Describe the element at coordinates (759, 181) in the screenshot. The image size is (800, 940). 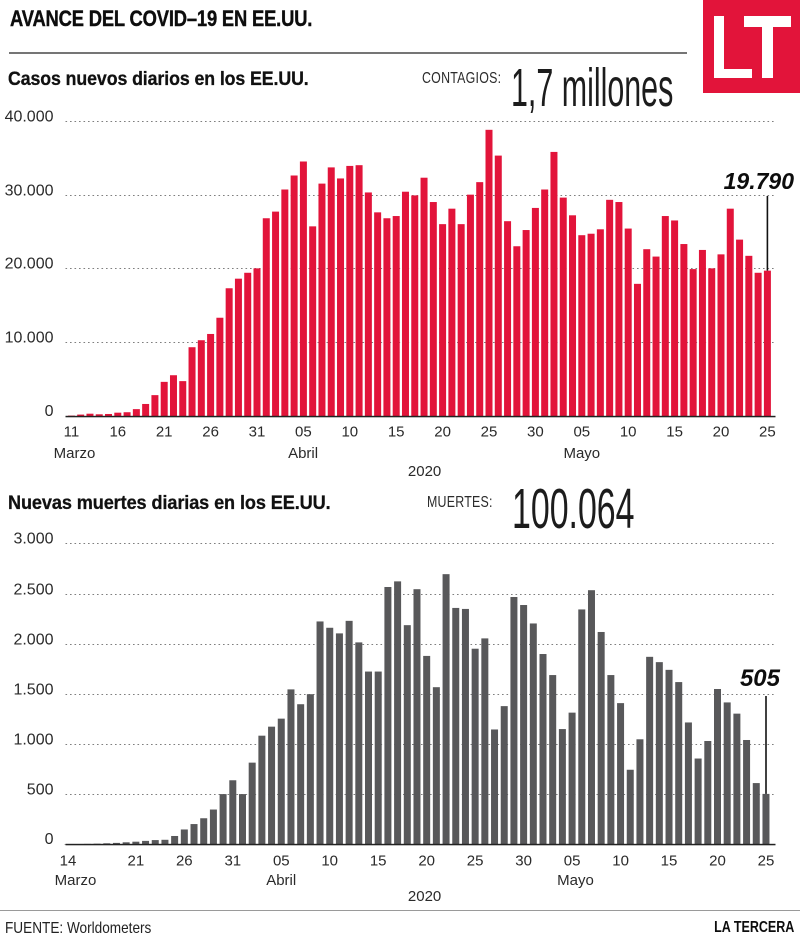
I see `svg-text: 19.790` at that location.